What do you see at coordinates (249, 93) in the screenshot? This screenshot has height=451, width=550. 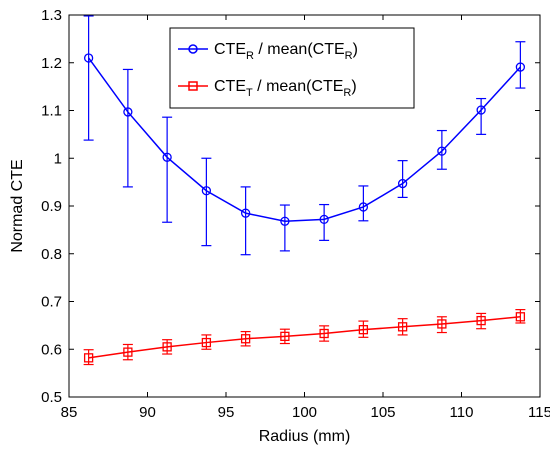 I see `legend-subscript: T` at bounding box center [249, 93].